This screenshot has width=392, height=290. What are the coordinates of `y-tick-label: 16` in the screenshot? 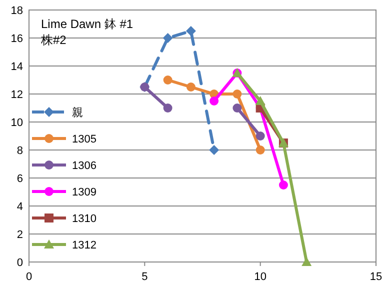 It's located at (16, 39).